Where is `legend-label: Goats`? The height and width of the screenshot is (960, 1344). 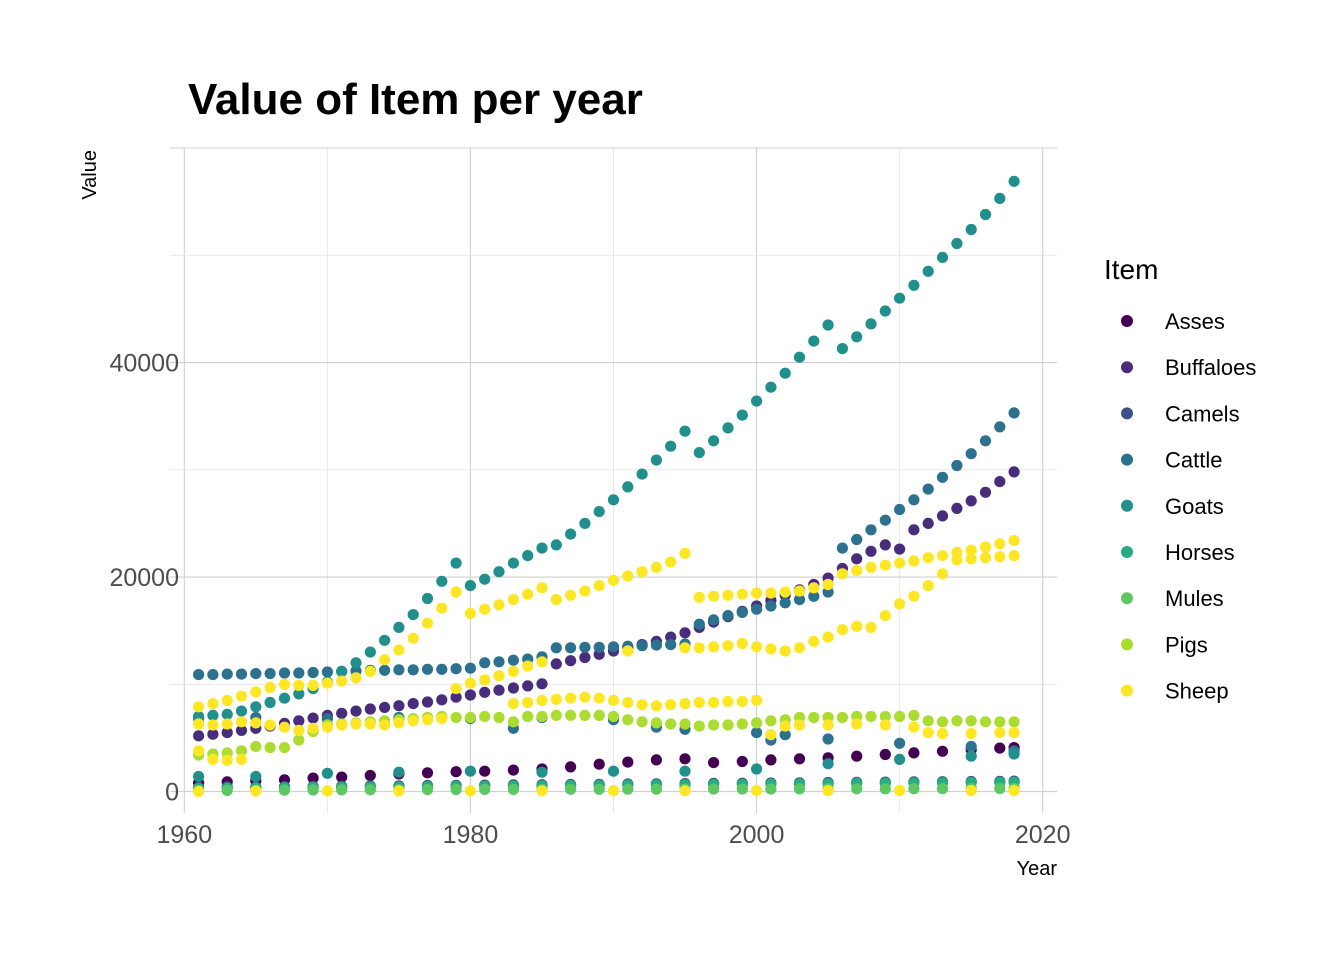
legend-label: Goats is located at coordinates (1194, 506).